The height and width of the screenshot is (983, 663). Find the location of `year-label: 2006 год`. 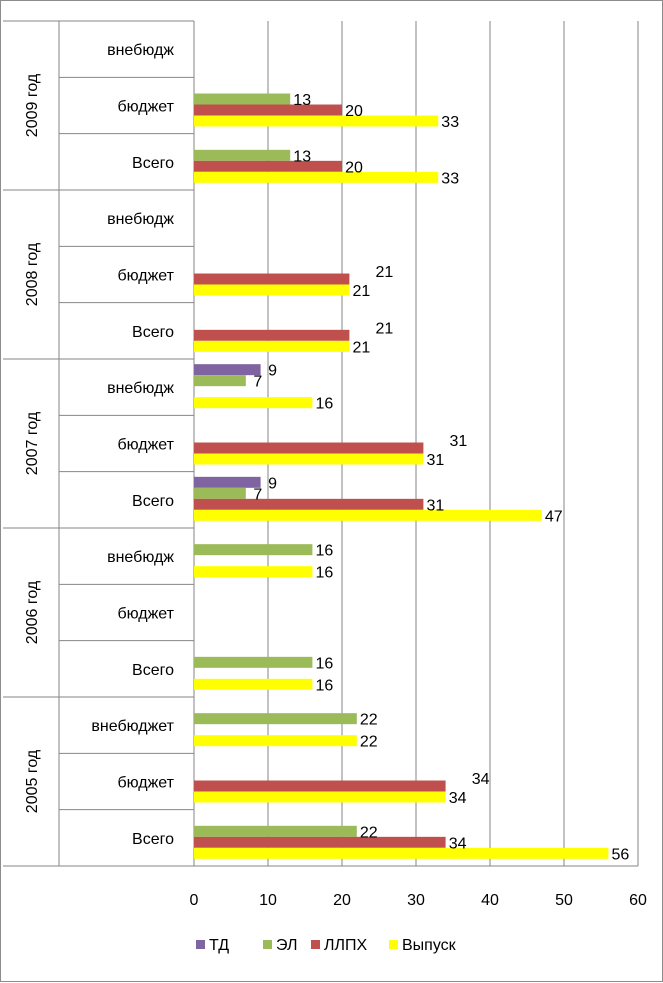

year-label: 2006 год is located at coordinates (32, 612).